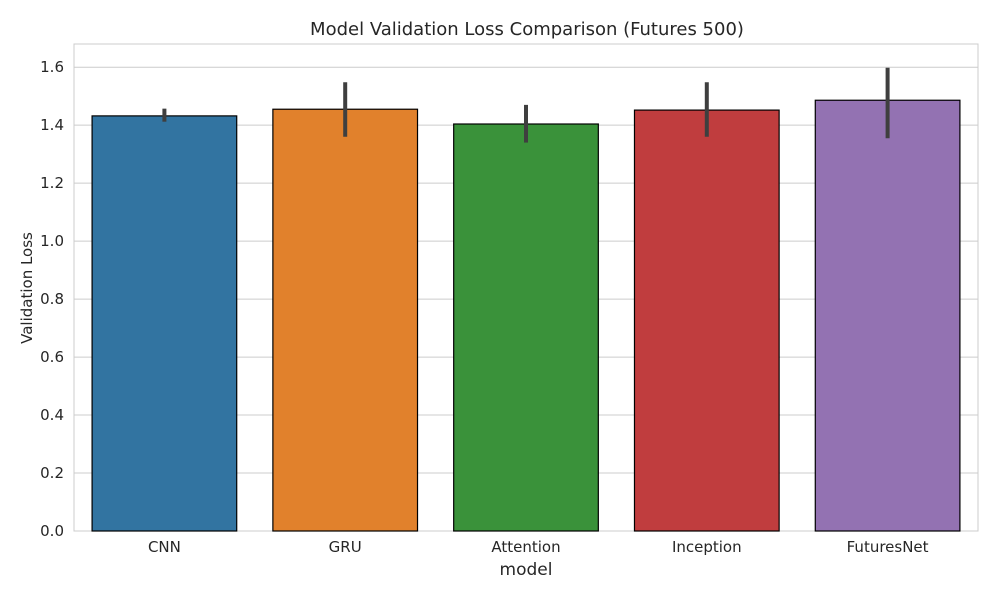 This screenshot has width=1000, height=600. What do you see at coordinates (706, 320) in the screenshot?
I see `bar-inception` at bounding box center [706, 320].